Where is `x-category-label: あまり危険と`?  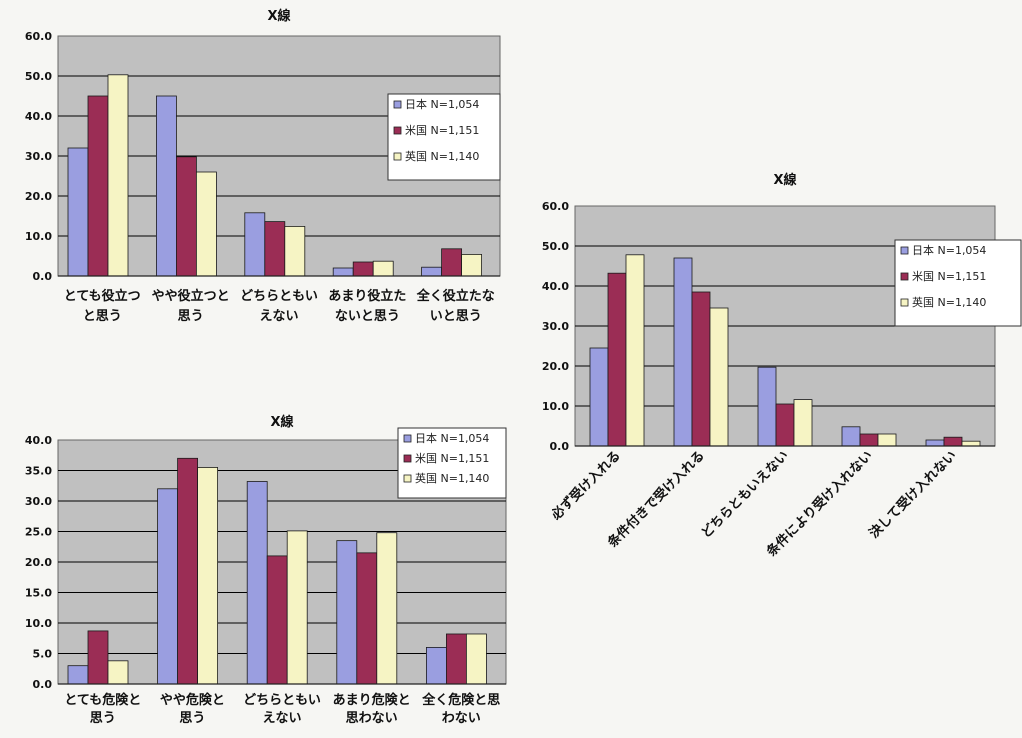 x-category-label: あまり危険と is located at coordinates (372, 700).